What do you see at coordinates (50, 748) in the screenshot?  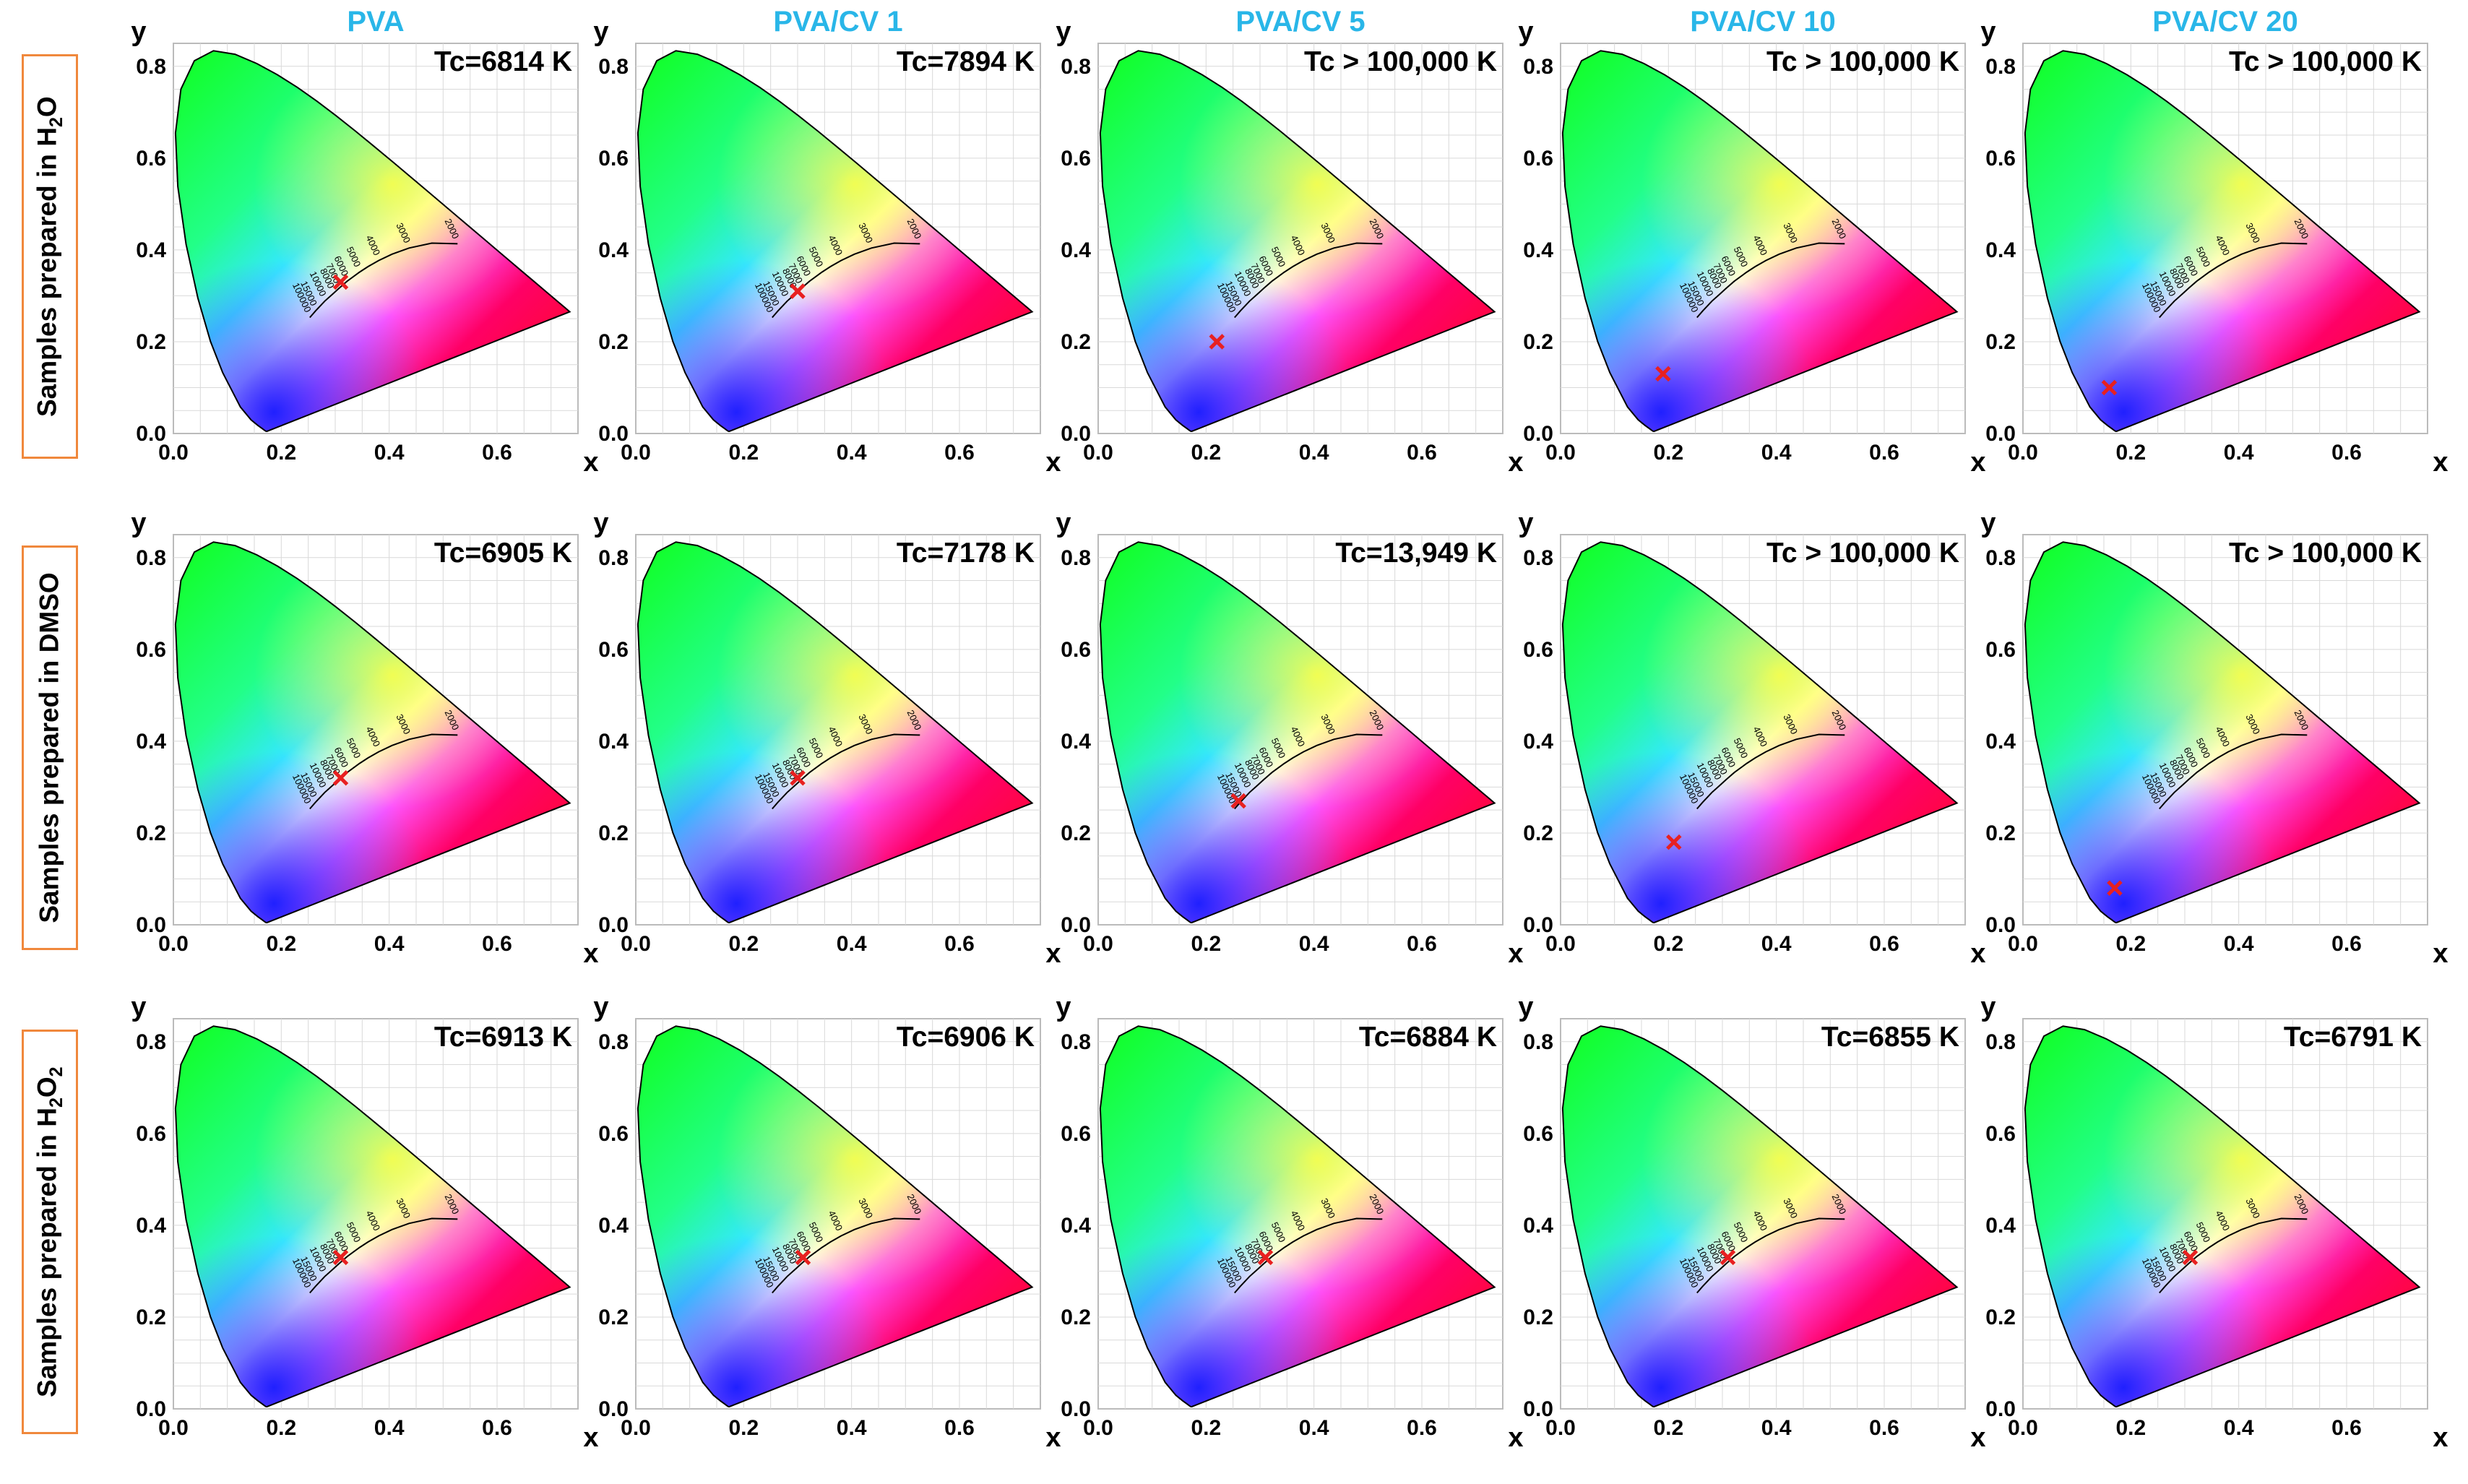 I see `row-label: Samples prepared in DMSO` at bounding box center [50, 748].